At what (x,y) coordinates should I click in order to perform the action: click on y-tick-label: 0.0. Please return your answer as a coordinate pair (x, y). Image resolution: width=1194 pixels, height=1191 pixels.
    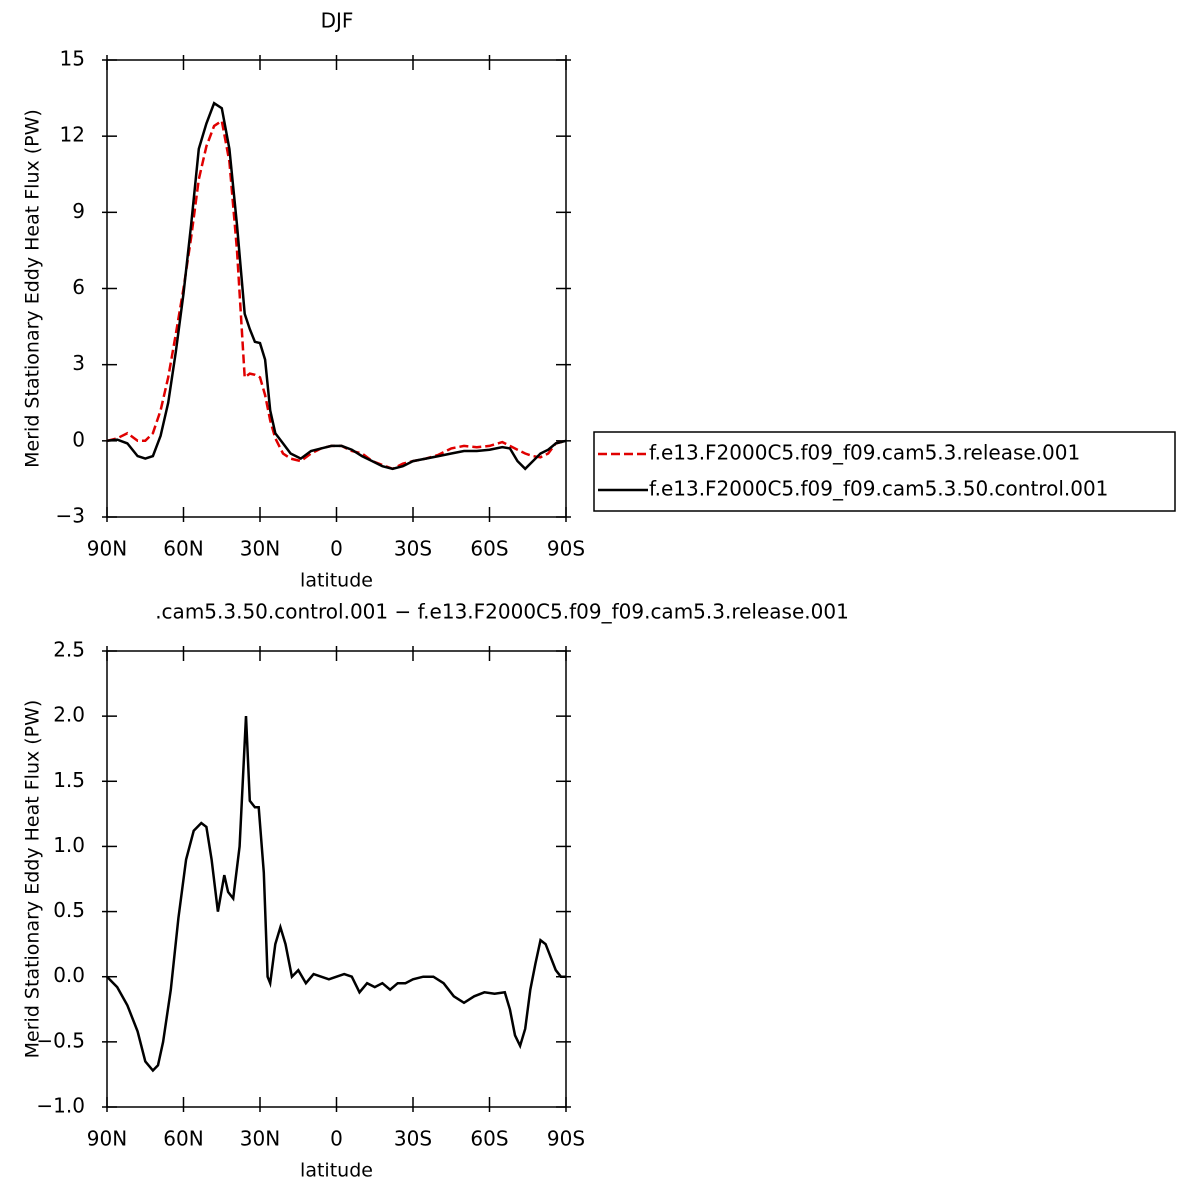
    Looking at the image, I should click on (69, 975).